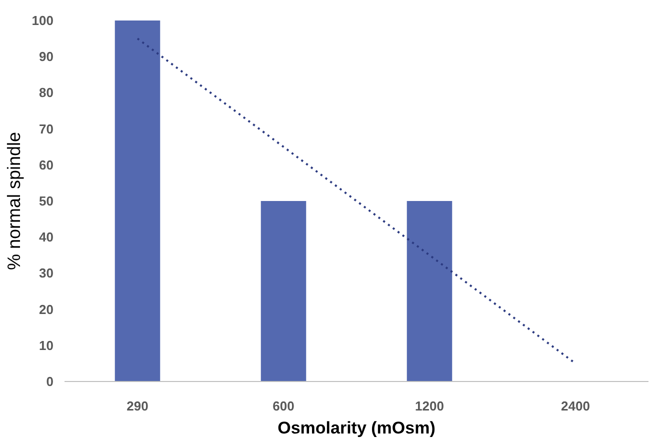 Image resolution: width=658 pixels, height=440 pixels. I want to click on x-axis-title: Osmolarity (mOsm), so click(357, 428).